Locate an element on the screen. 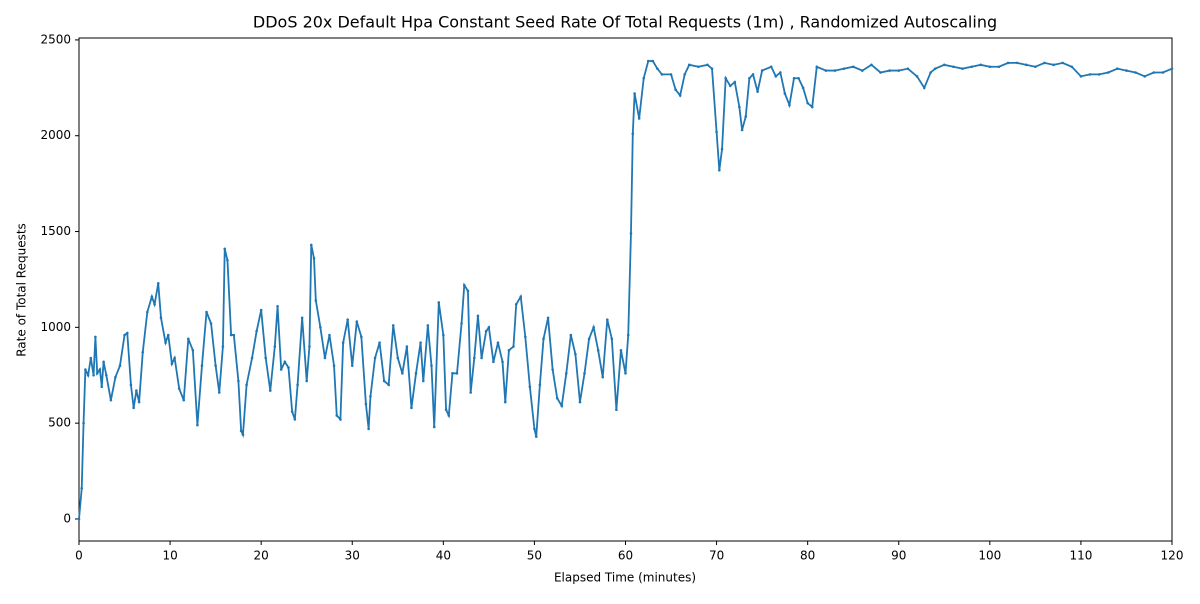 The image size is (1200, 604). x-tick-label: 10 is located at coordinates (169, 556).